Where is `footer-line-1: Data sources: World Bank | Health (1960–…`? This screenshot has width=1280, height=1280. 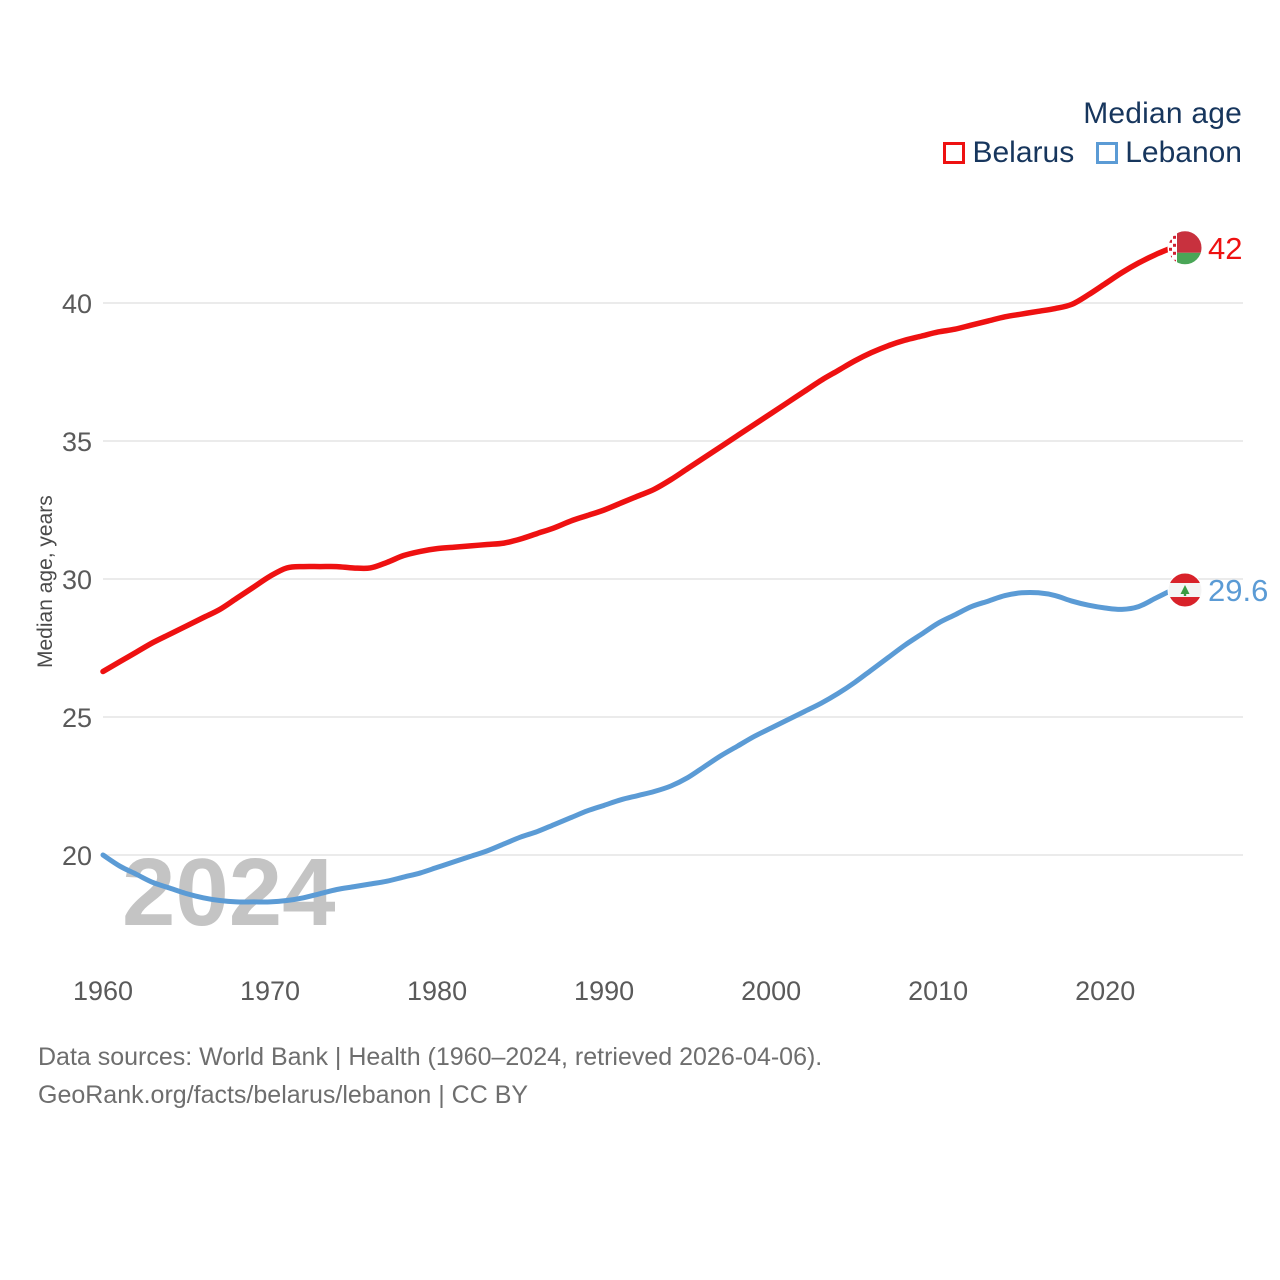 footer-line-1: Data sources: World Bank | Health (1960–… is located at coordinates (430, 1057).